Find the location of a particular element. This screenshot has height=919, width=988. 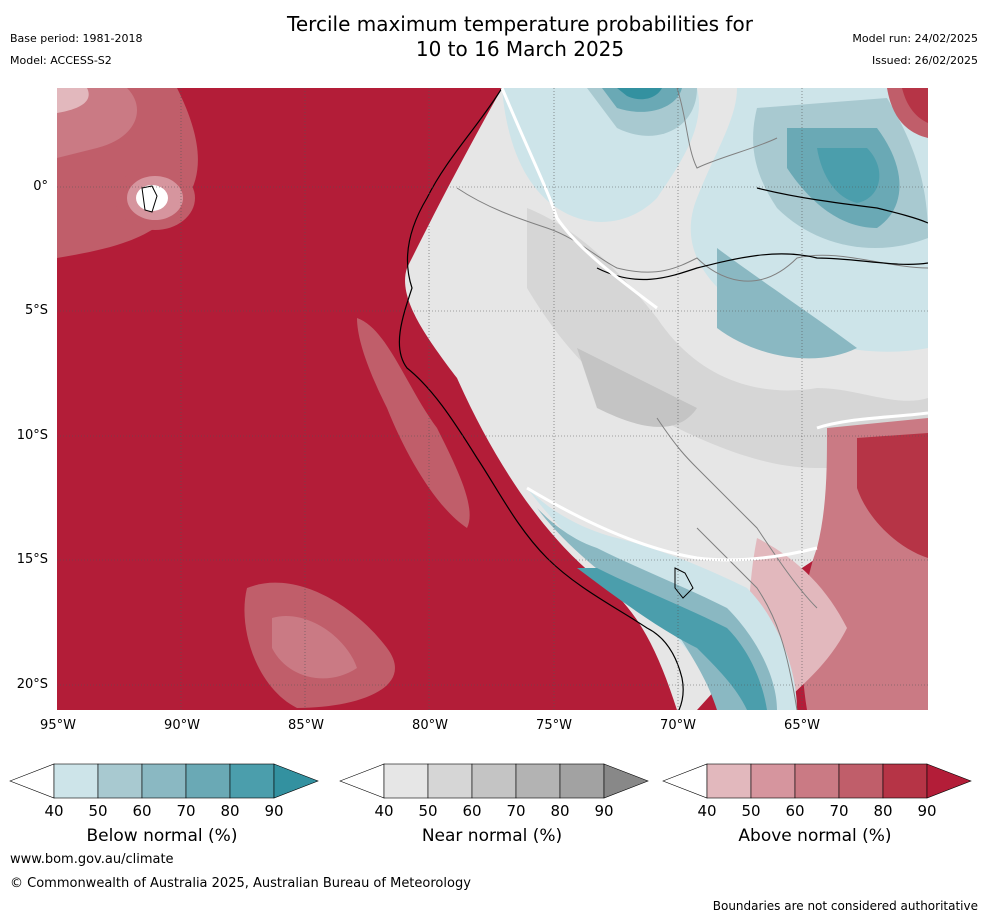

colorbar-below is located at coordinates (164, 781).